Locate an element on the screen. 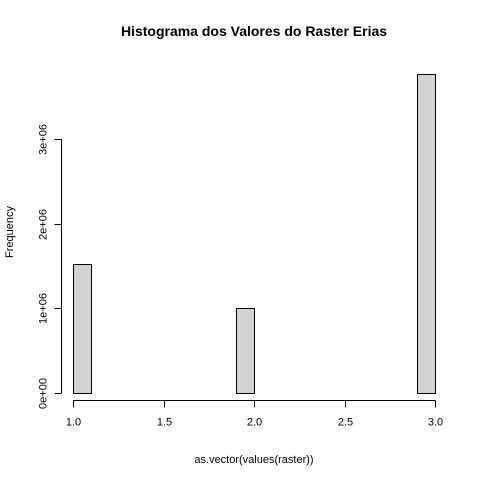  y-tick-label: 0e+00 is located at coordinates (44, 393).